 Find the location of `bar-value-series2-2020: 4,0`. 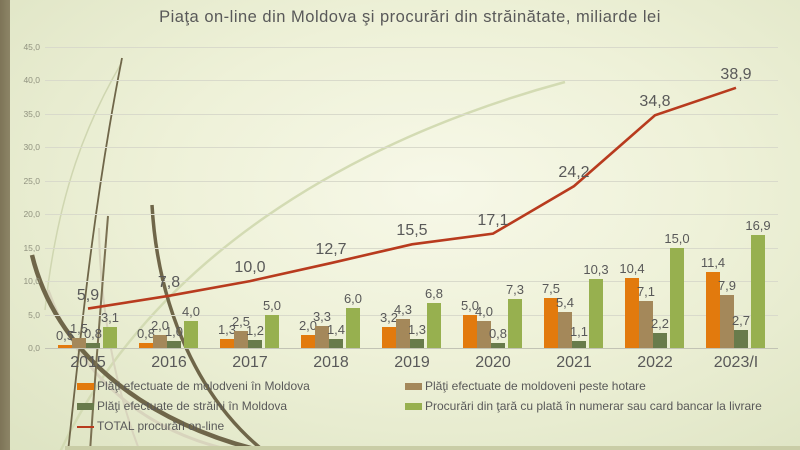

bar-value-series2-2020: 4,0 is located at coordinates (484, 312).